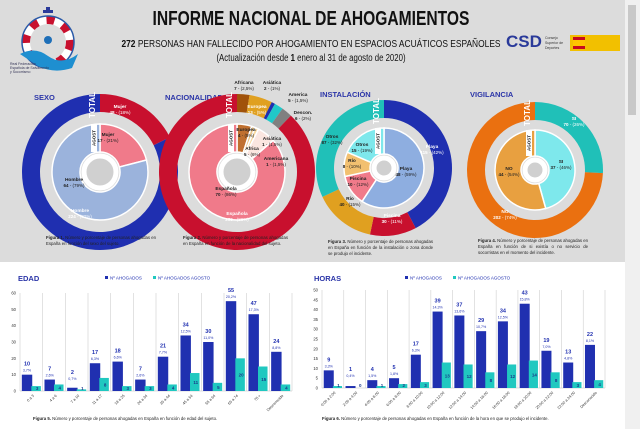  Describe the element at coordinates (254, 304) in the screenshot. I see `bar-value-label: 47` at that location.